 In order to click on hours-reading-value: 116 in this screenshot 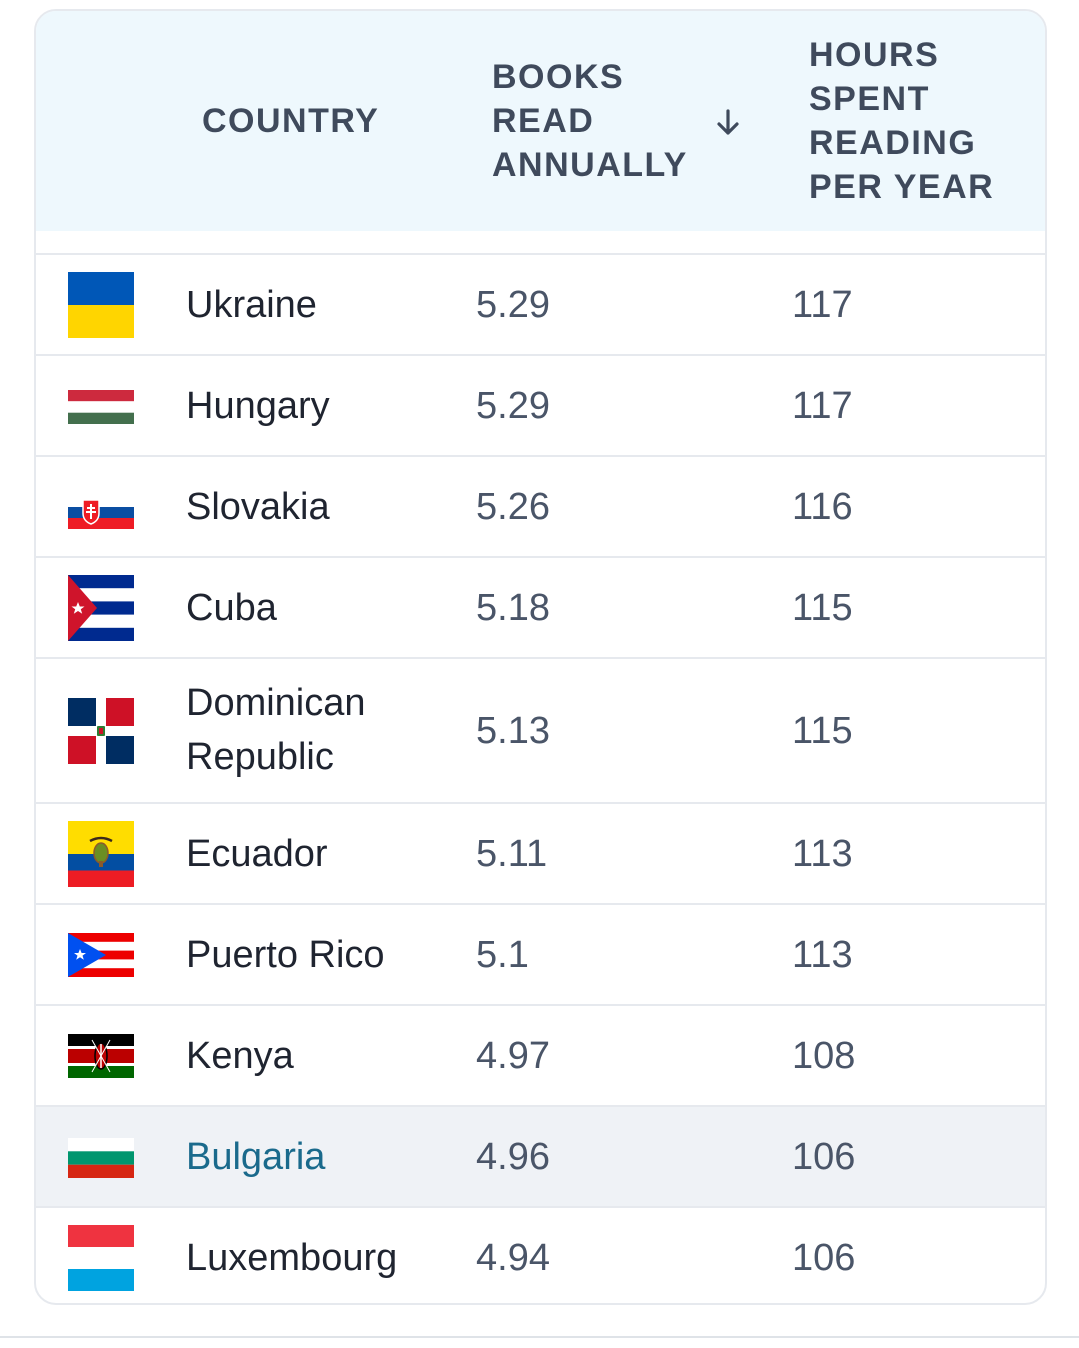, I will do `click(822, 507)`.